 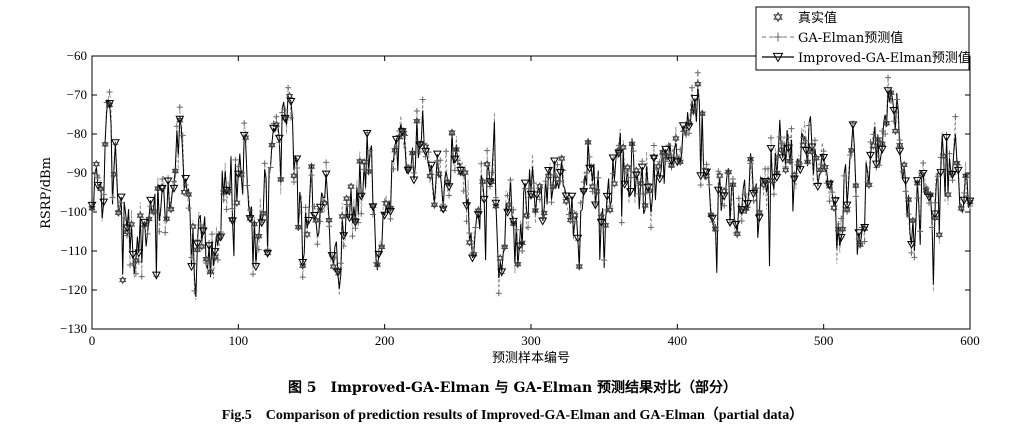 What do you see at coordinates (824, 340) in the screenshot?
I see `x-tick-label: 500` at bounding box center [824, 340].